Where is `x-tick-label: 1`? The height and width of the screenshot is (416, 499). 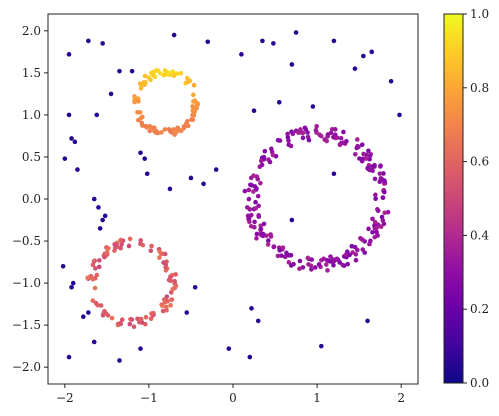
x-tick-label: 1 is located at coordinates (317, 398).